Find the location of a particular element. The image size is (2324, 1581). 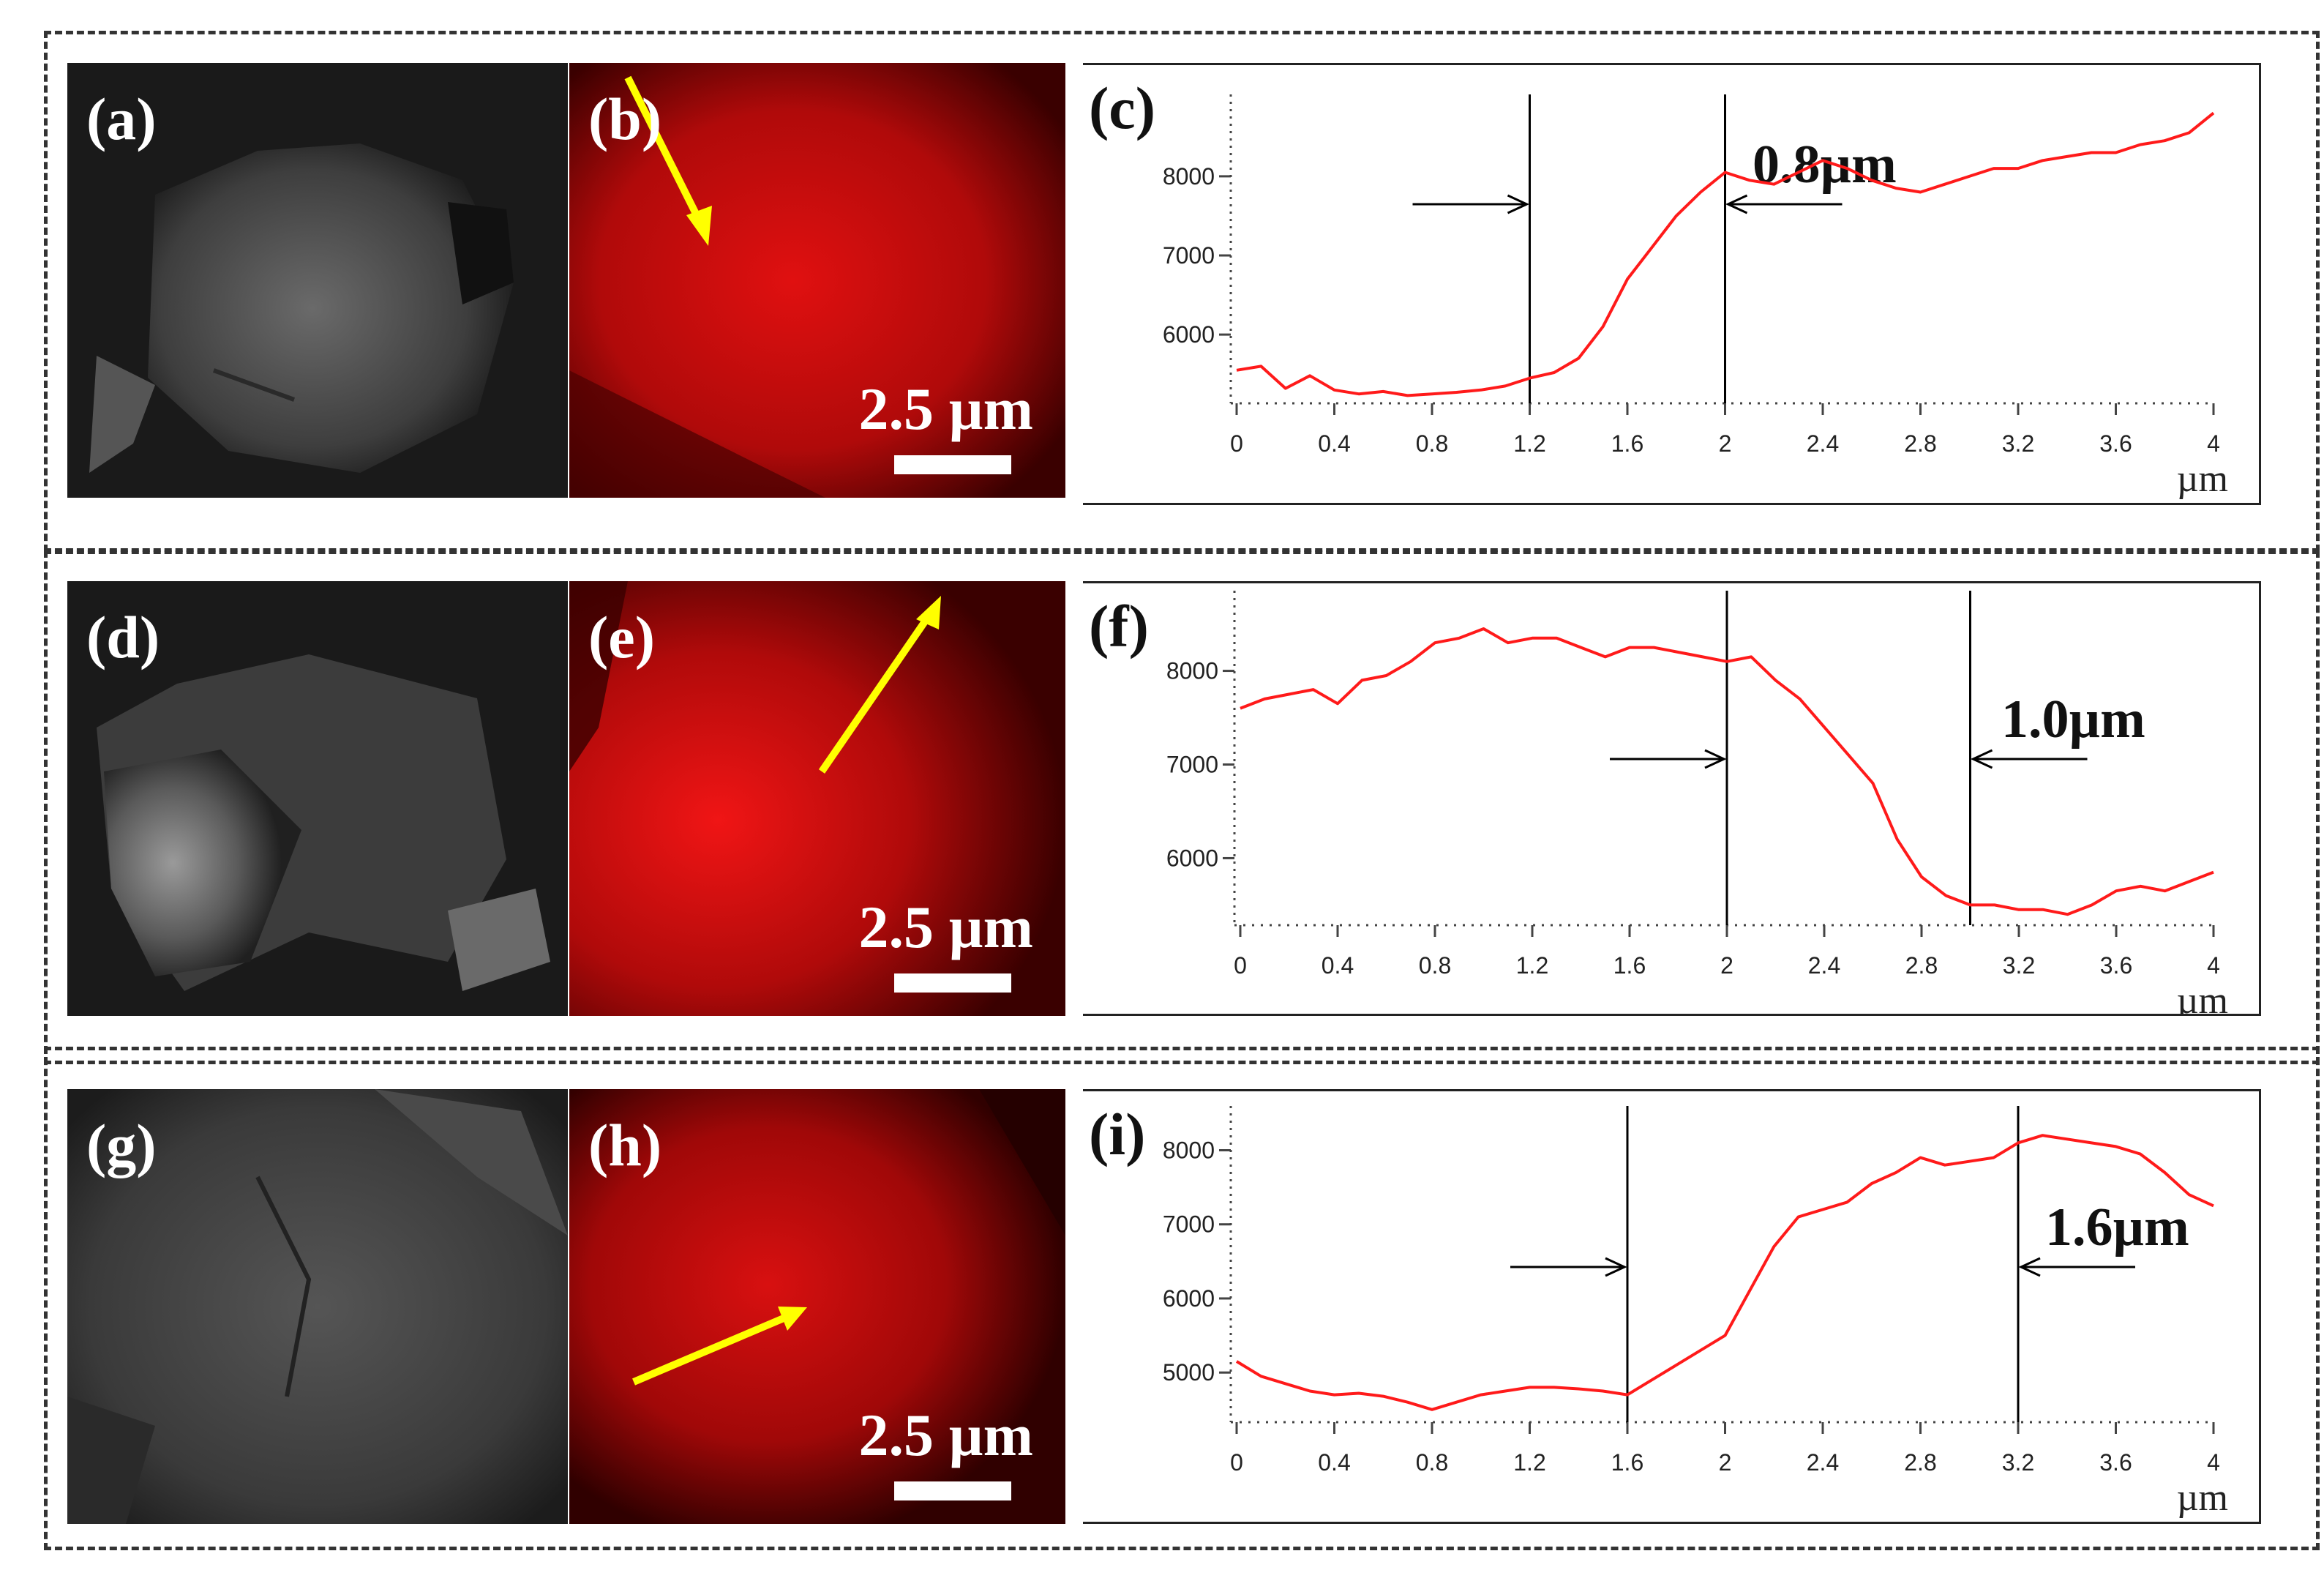

sem-image-d: (d) is located at coordinates (317, 798).